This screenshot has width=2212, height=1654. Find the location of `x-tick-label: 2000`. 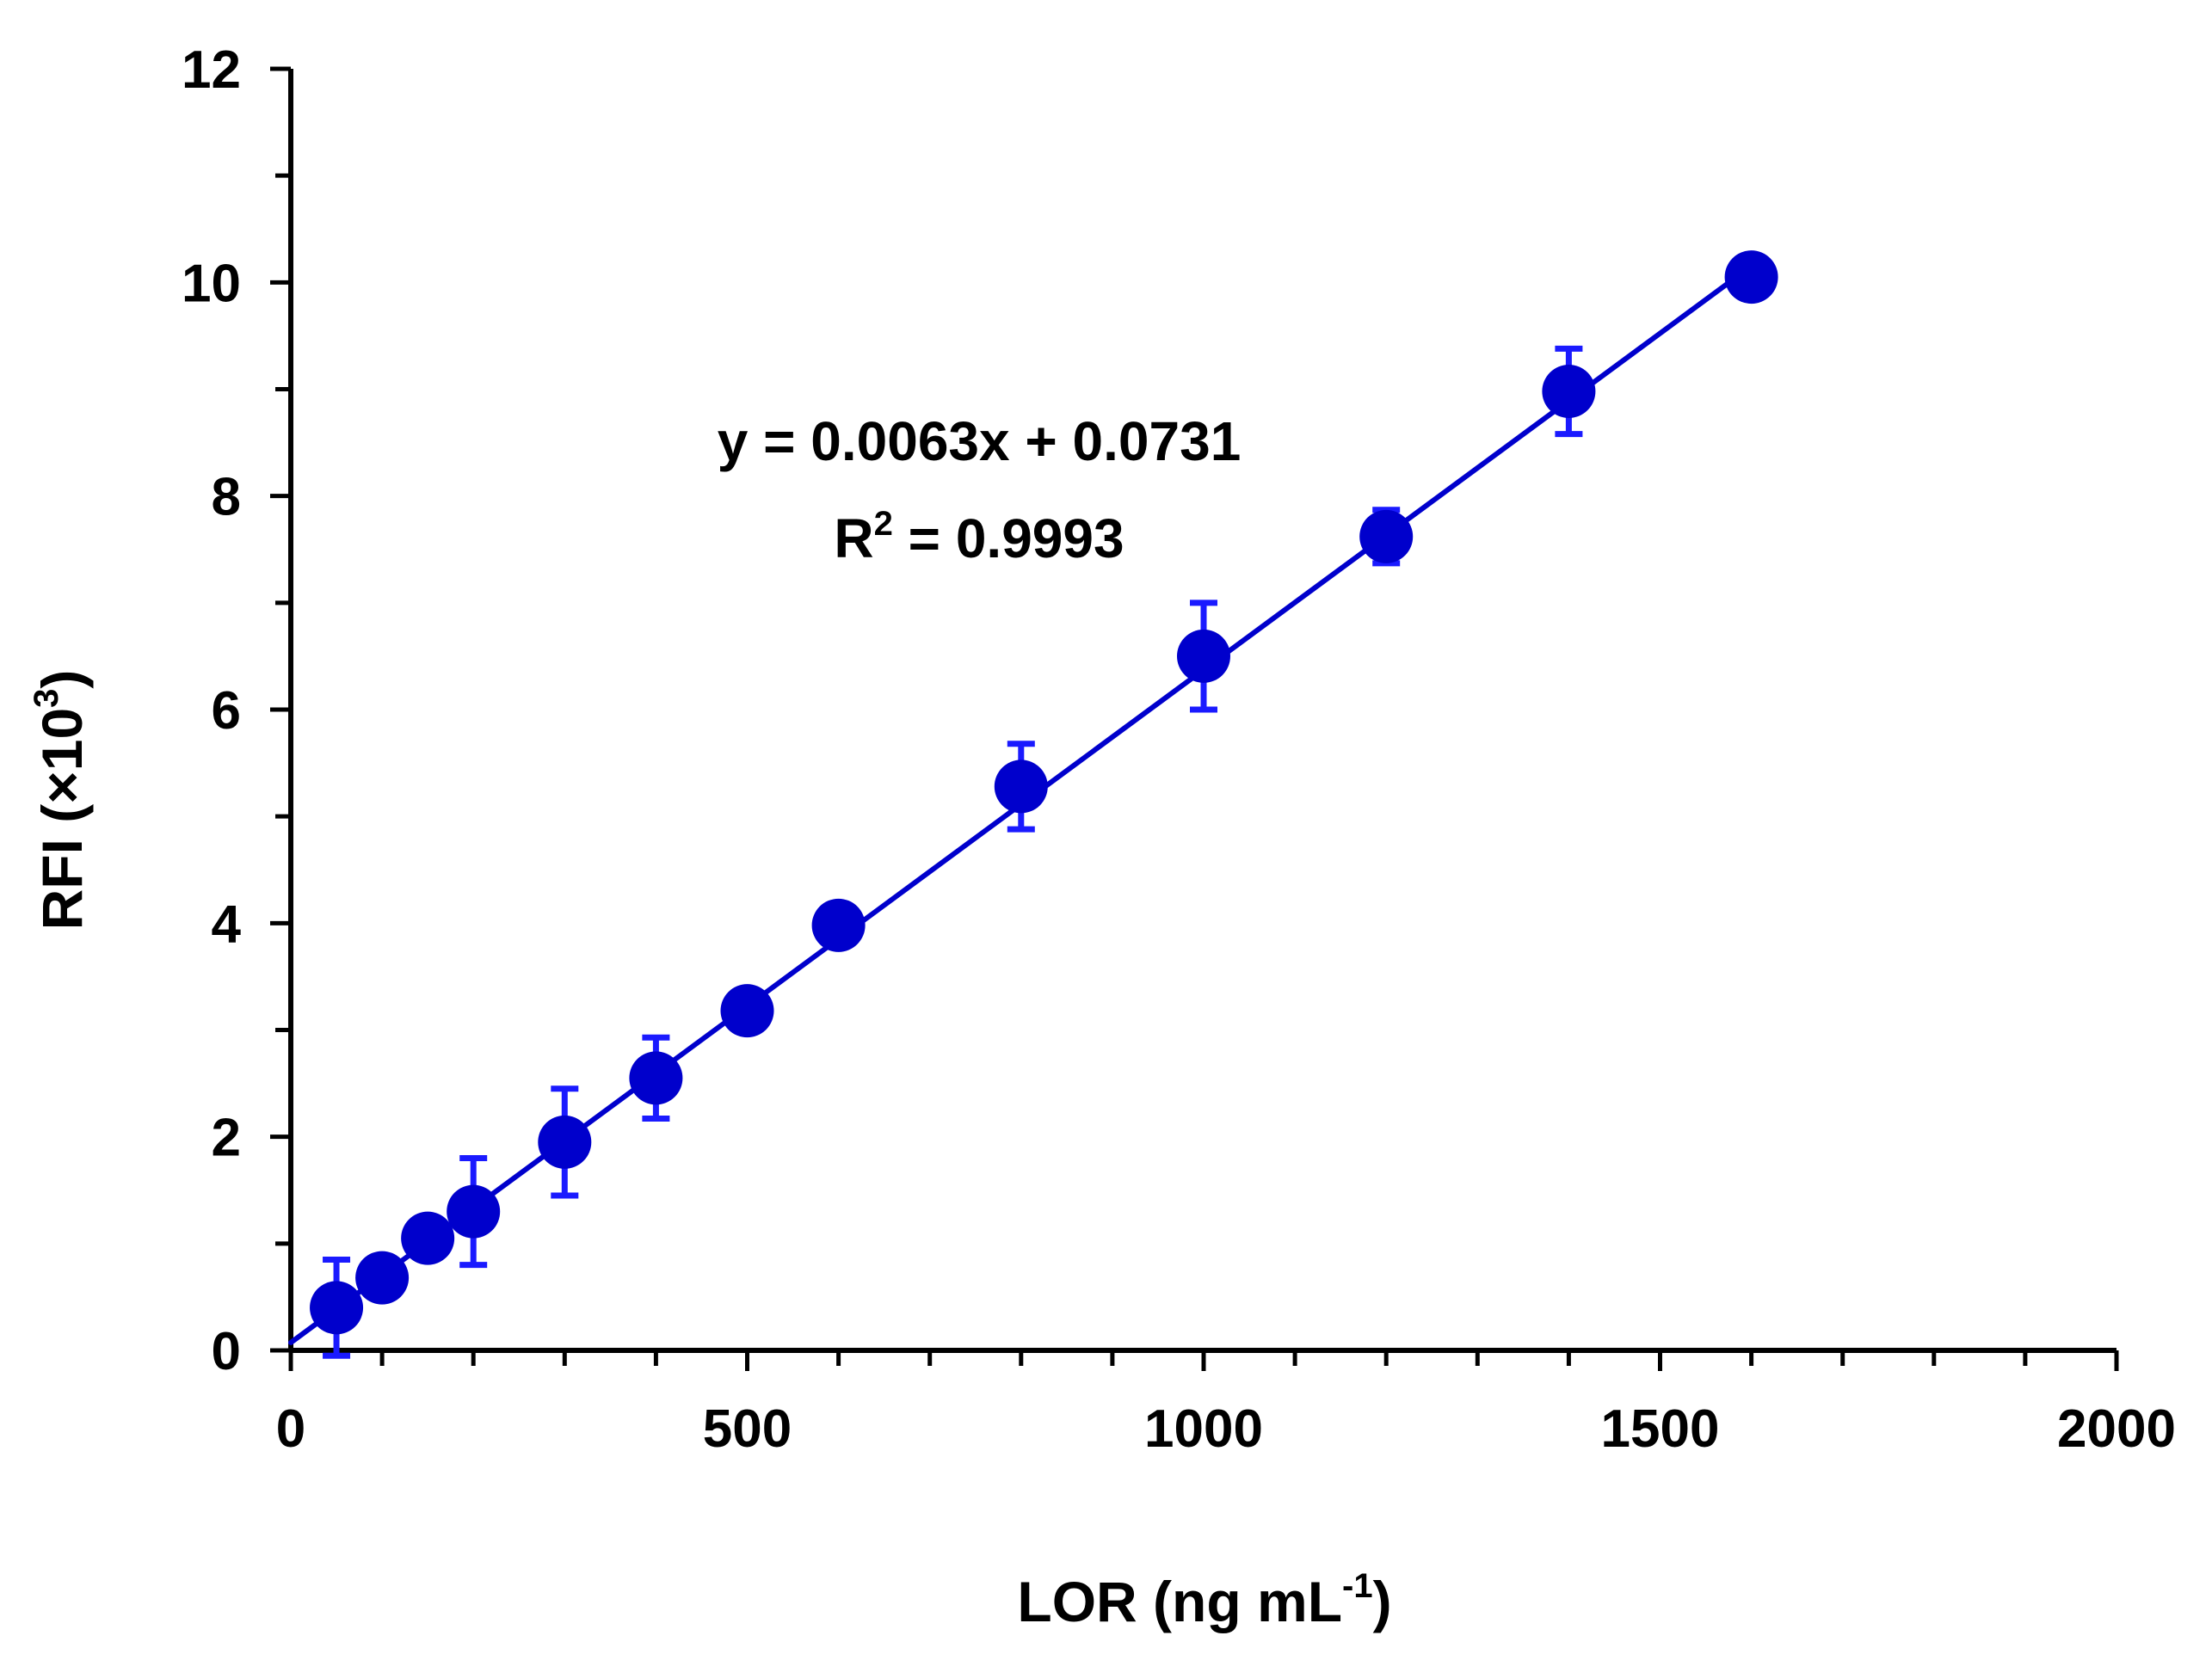

x-tick-label: 2000 is located at coordinates (2116, 1429).